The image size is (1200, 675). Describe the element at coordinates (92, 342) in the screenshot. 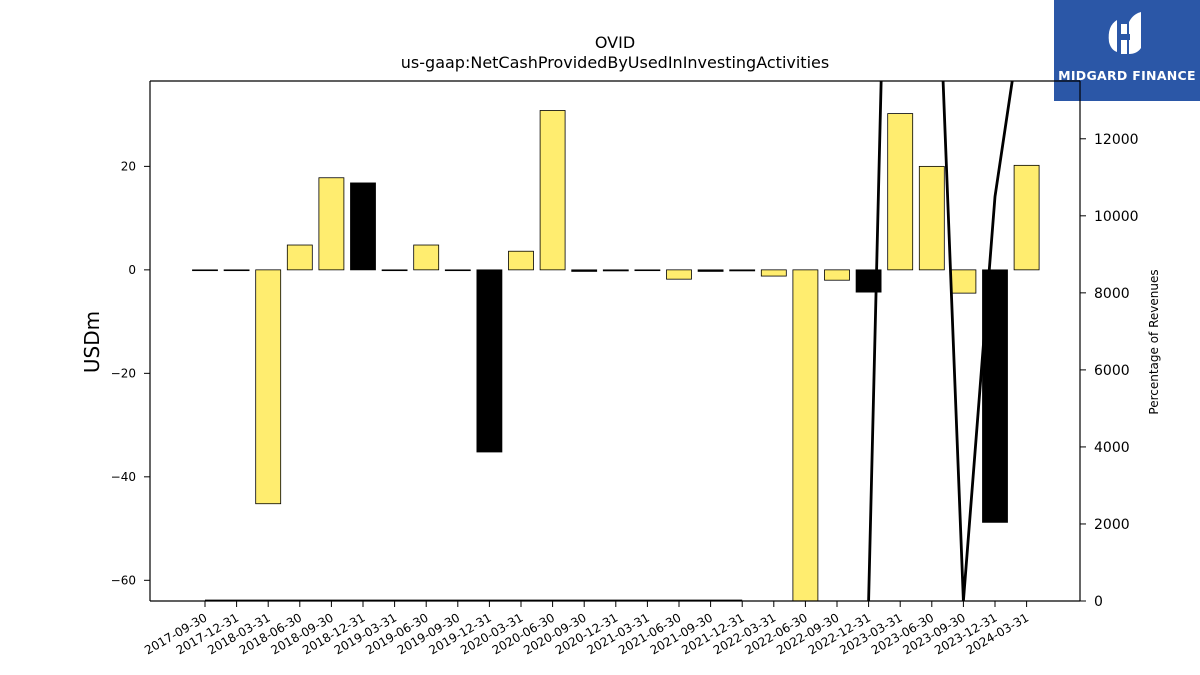

I see `y-axis-label: USDm` at that location.